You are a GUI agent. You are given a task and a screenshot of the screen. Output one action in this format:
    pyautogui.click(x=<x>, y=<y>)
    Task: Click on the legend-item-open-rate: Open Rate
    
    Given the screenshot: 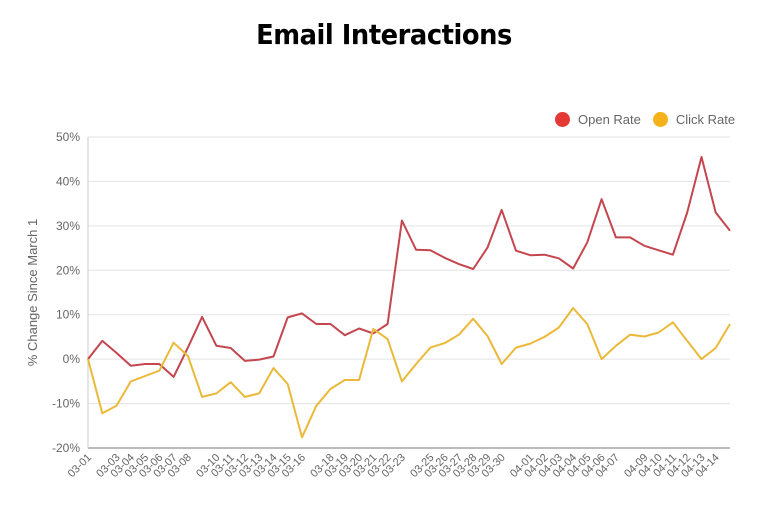 What is the action you would take?
    pyautogui.click(x=598, y=119)
    